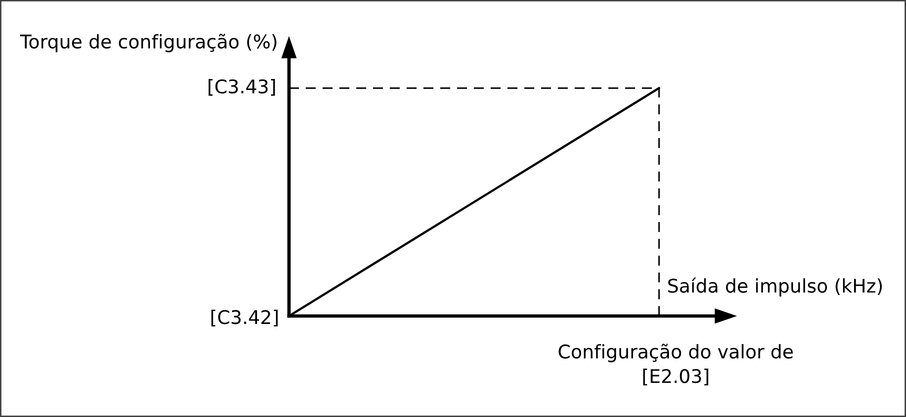 Image resolution: width=906 pixels, height=417 pixels. I want to click on ref-line-label: [C3.43], so click(241, 87).